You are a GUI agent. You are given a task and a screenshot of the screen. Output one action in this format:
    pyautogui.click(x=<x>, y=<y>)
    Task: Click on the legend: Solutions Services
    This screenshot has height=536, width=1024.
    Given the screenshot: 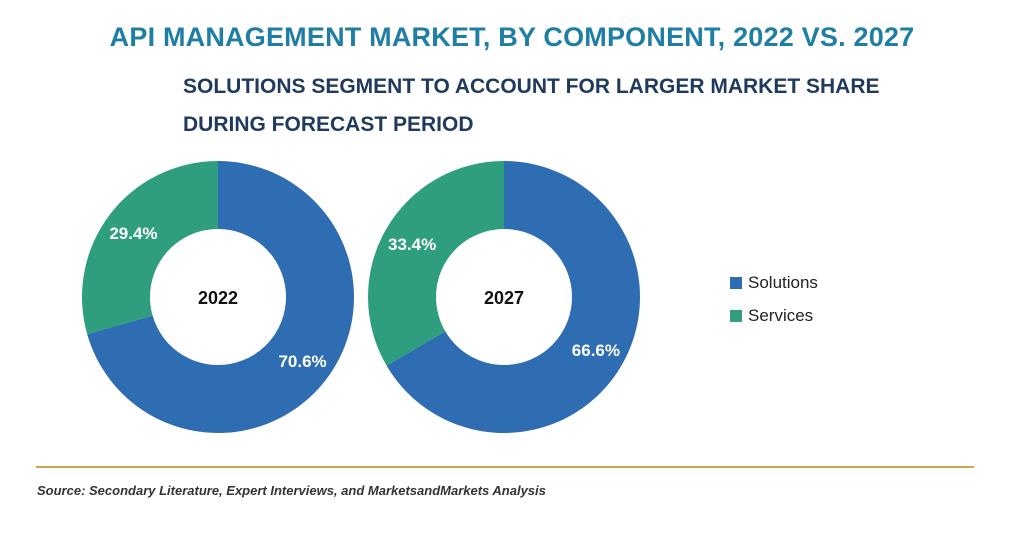 What is the action you would take?
    pyautogui.click(x=774, y=305)
    